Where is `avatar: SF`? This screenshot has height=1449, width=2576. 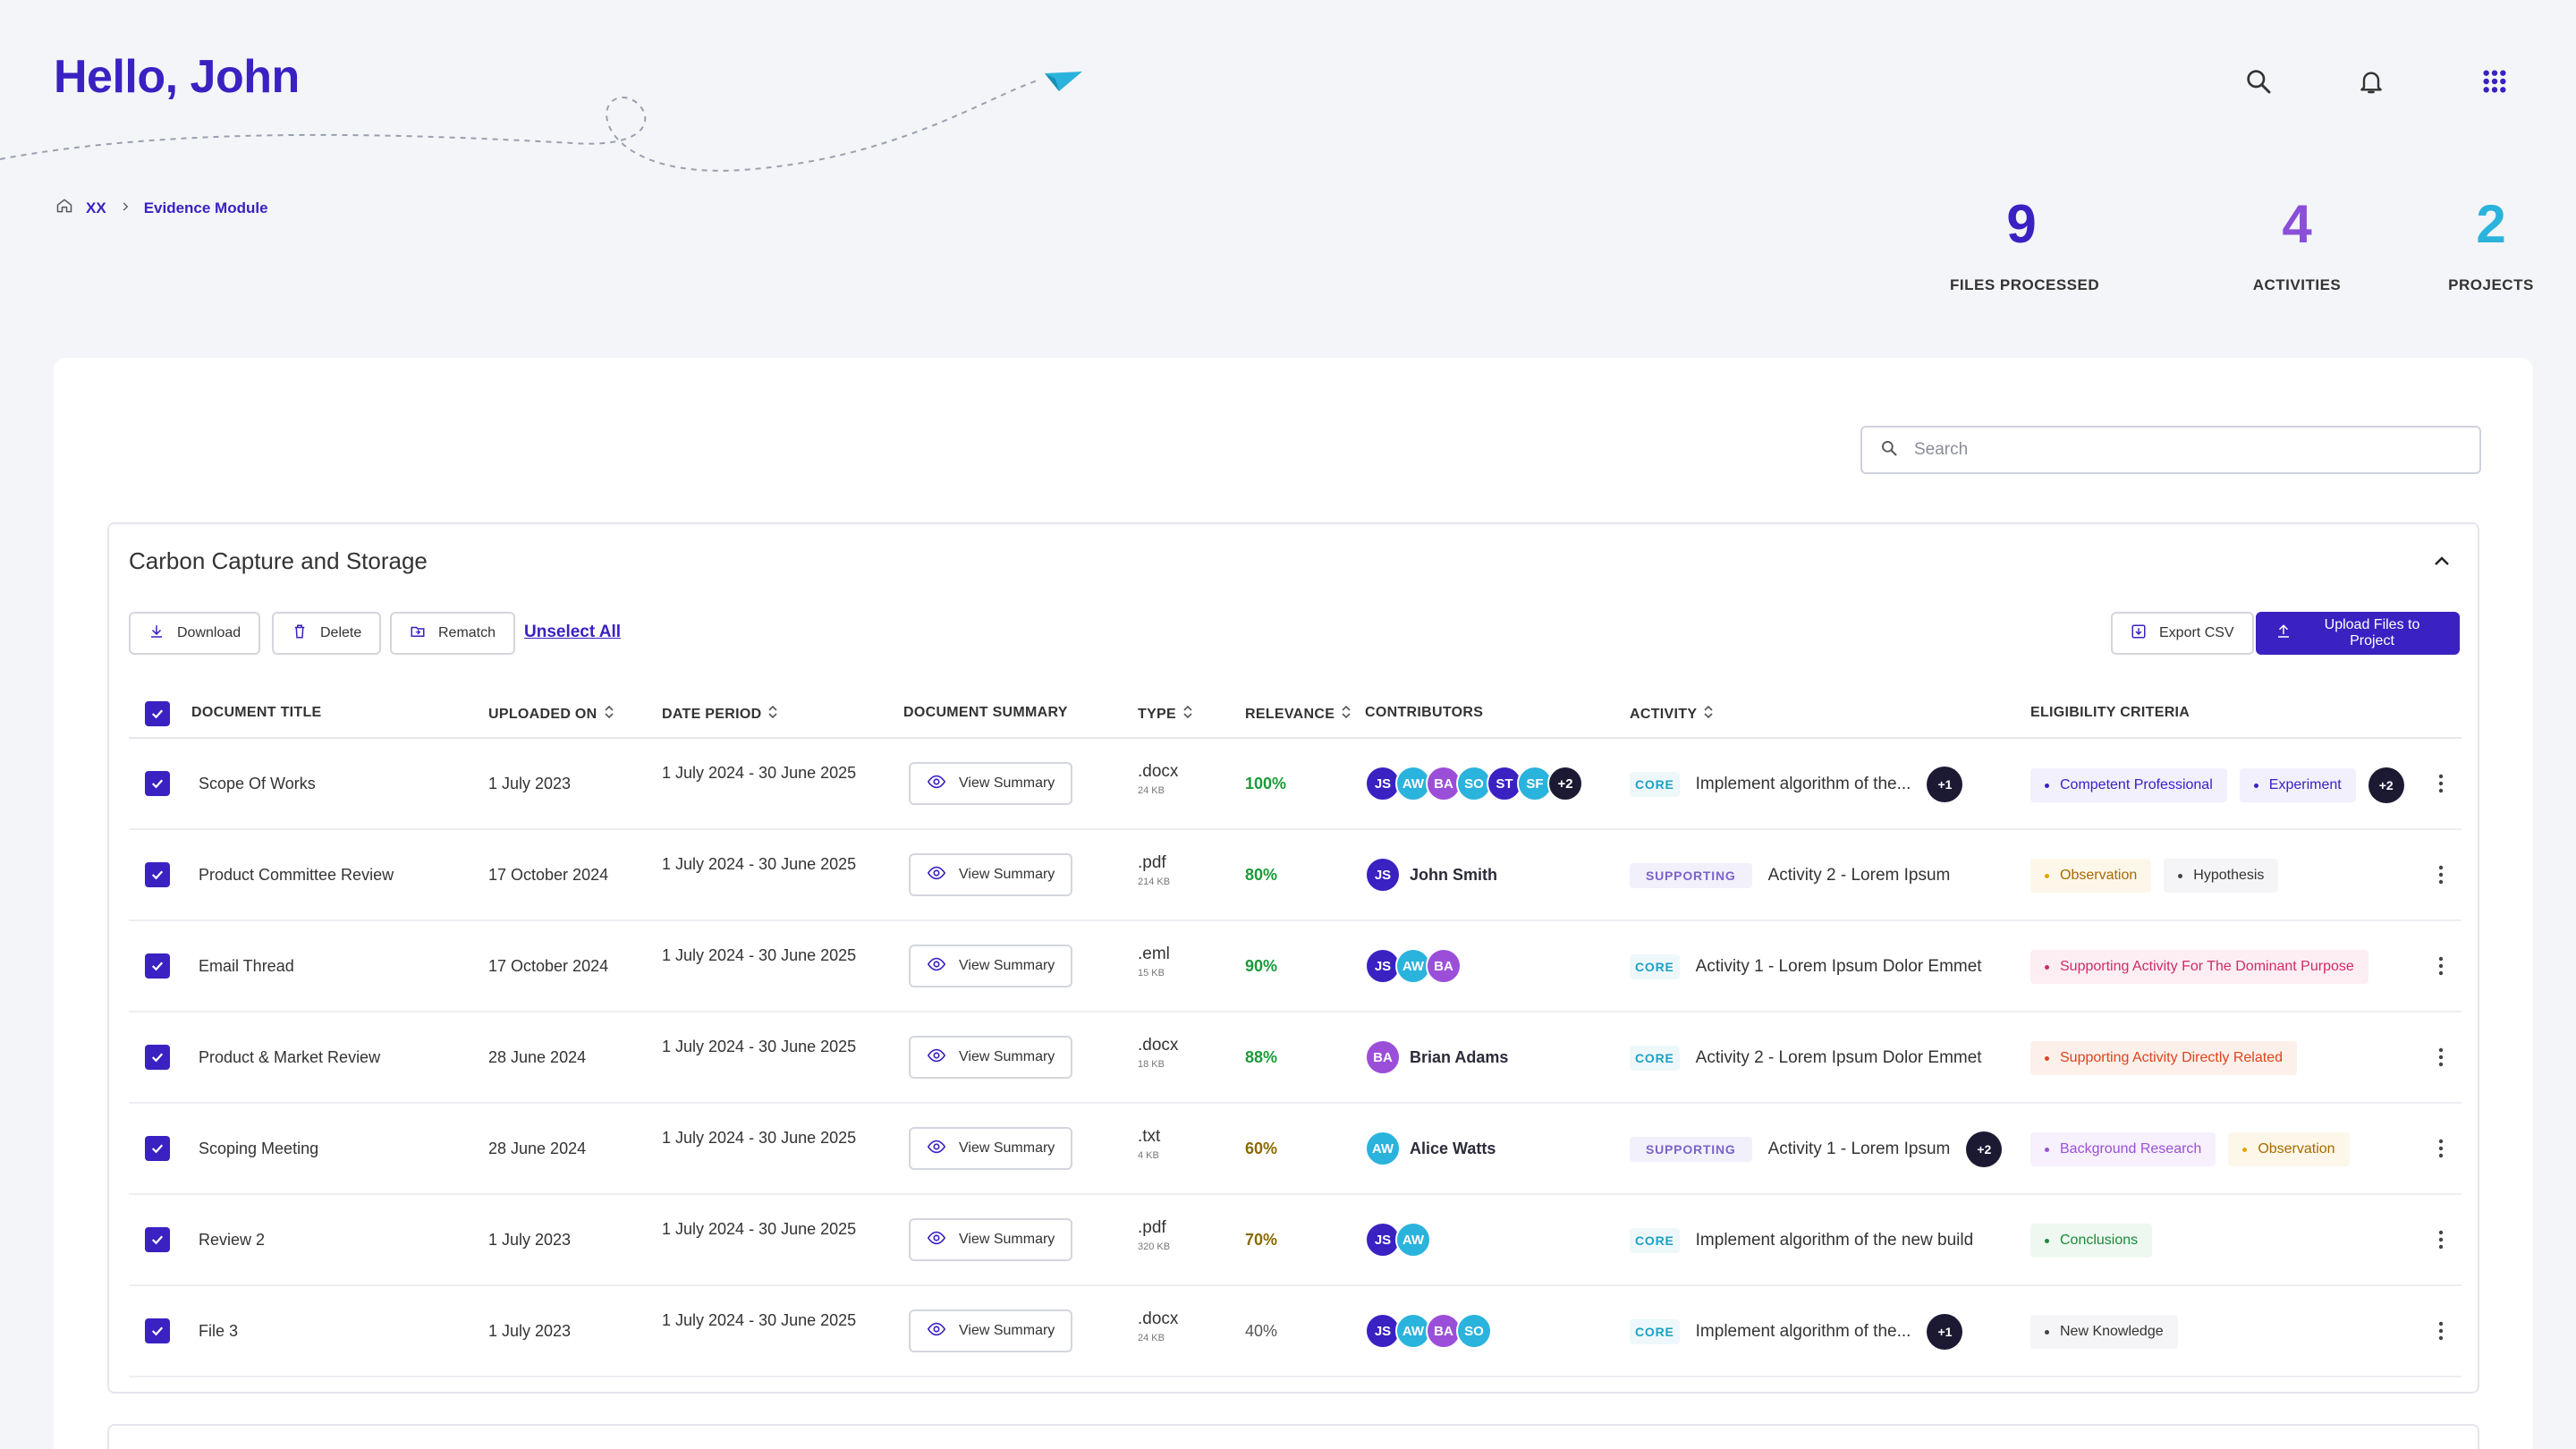
avatar: SF is located at coordinates (1535, 783).